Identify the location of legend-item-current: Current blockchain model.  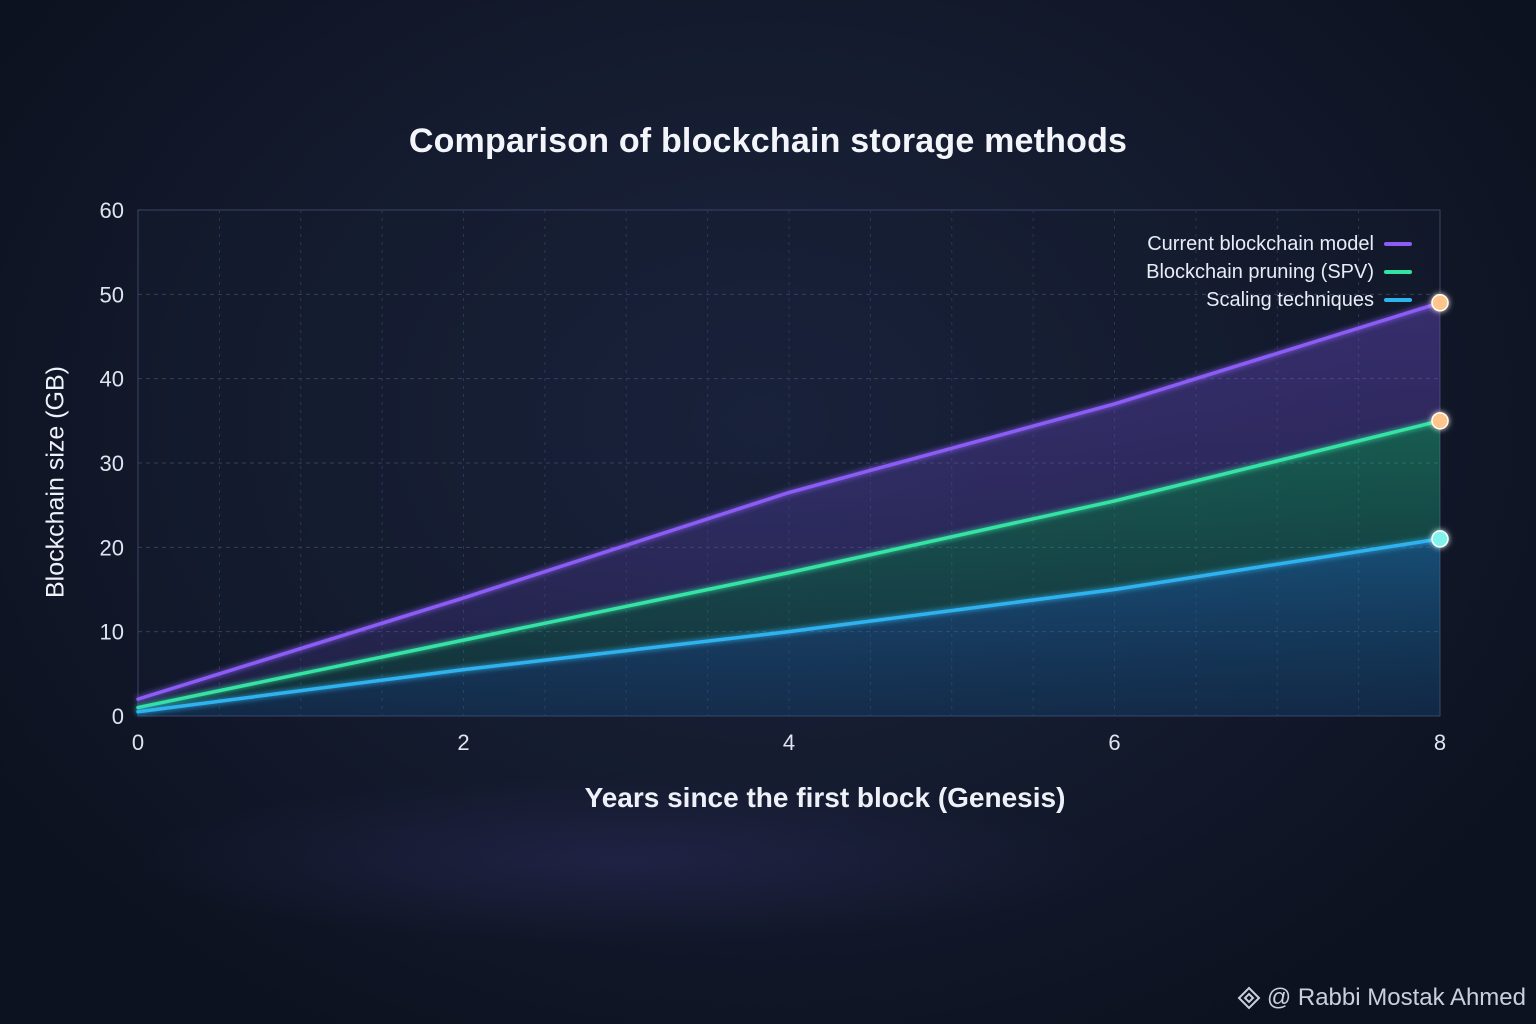
(1279, 244).